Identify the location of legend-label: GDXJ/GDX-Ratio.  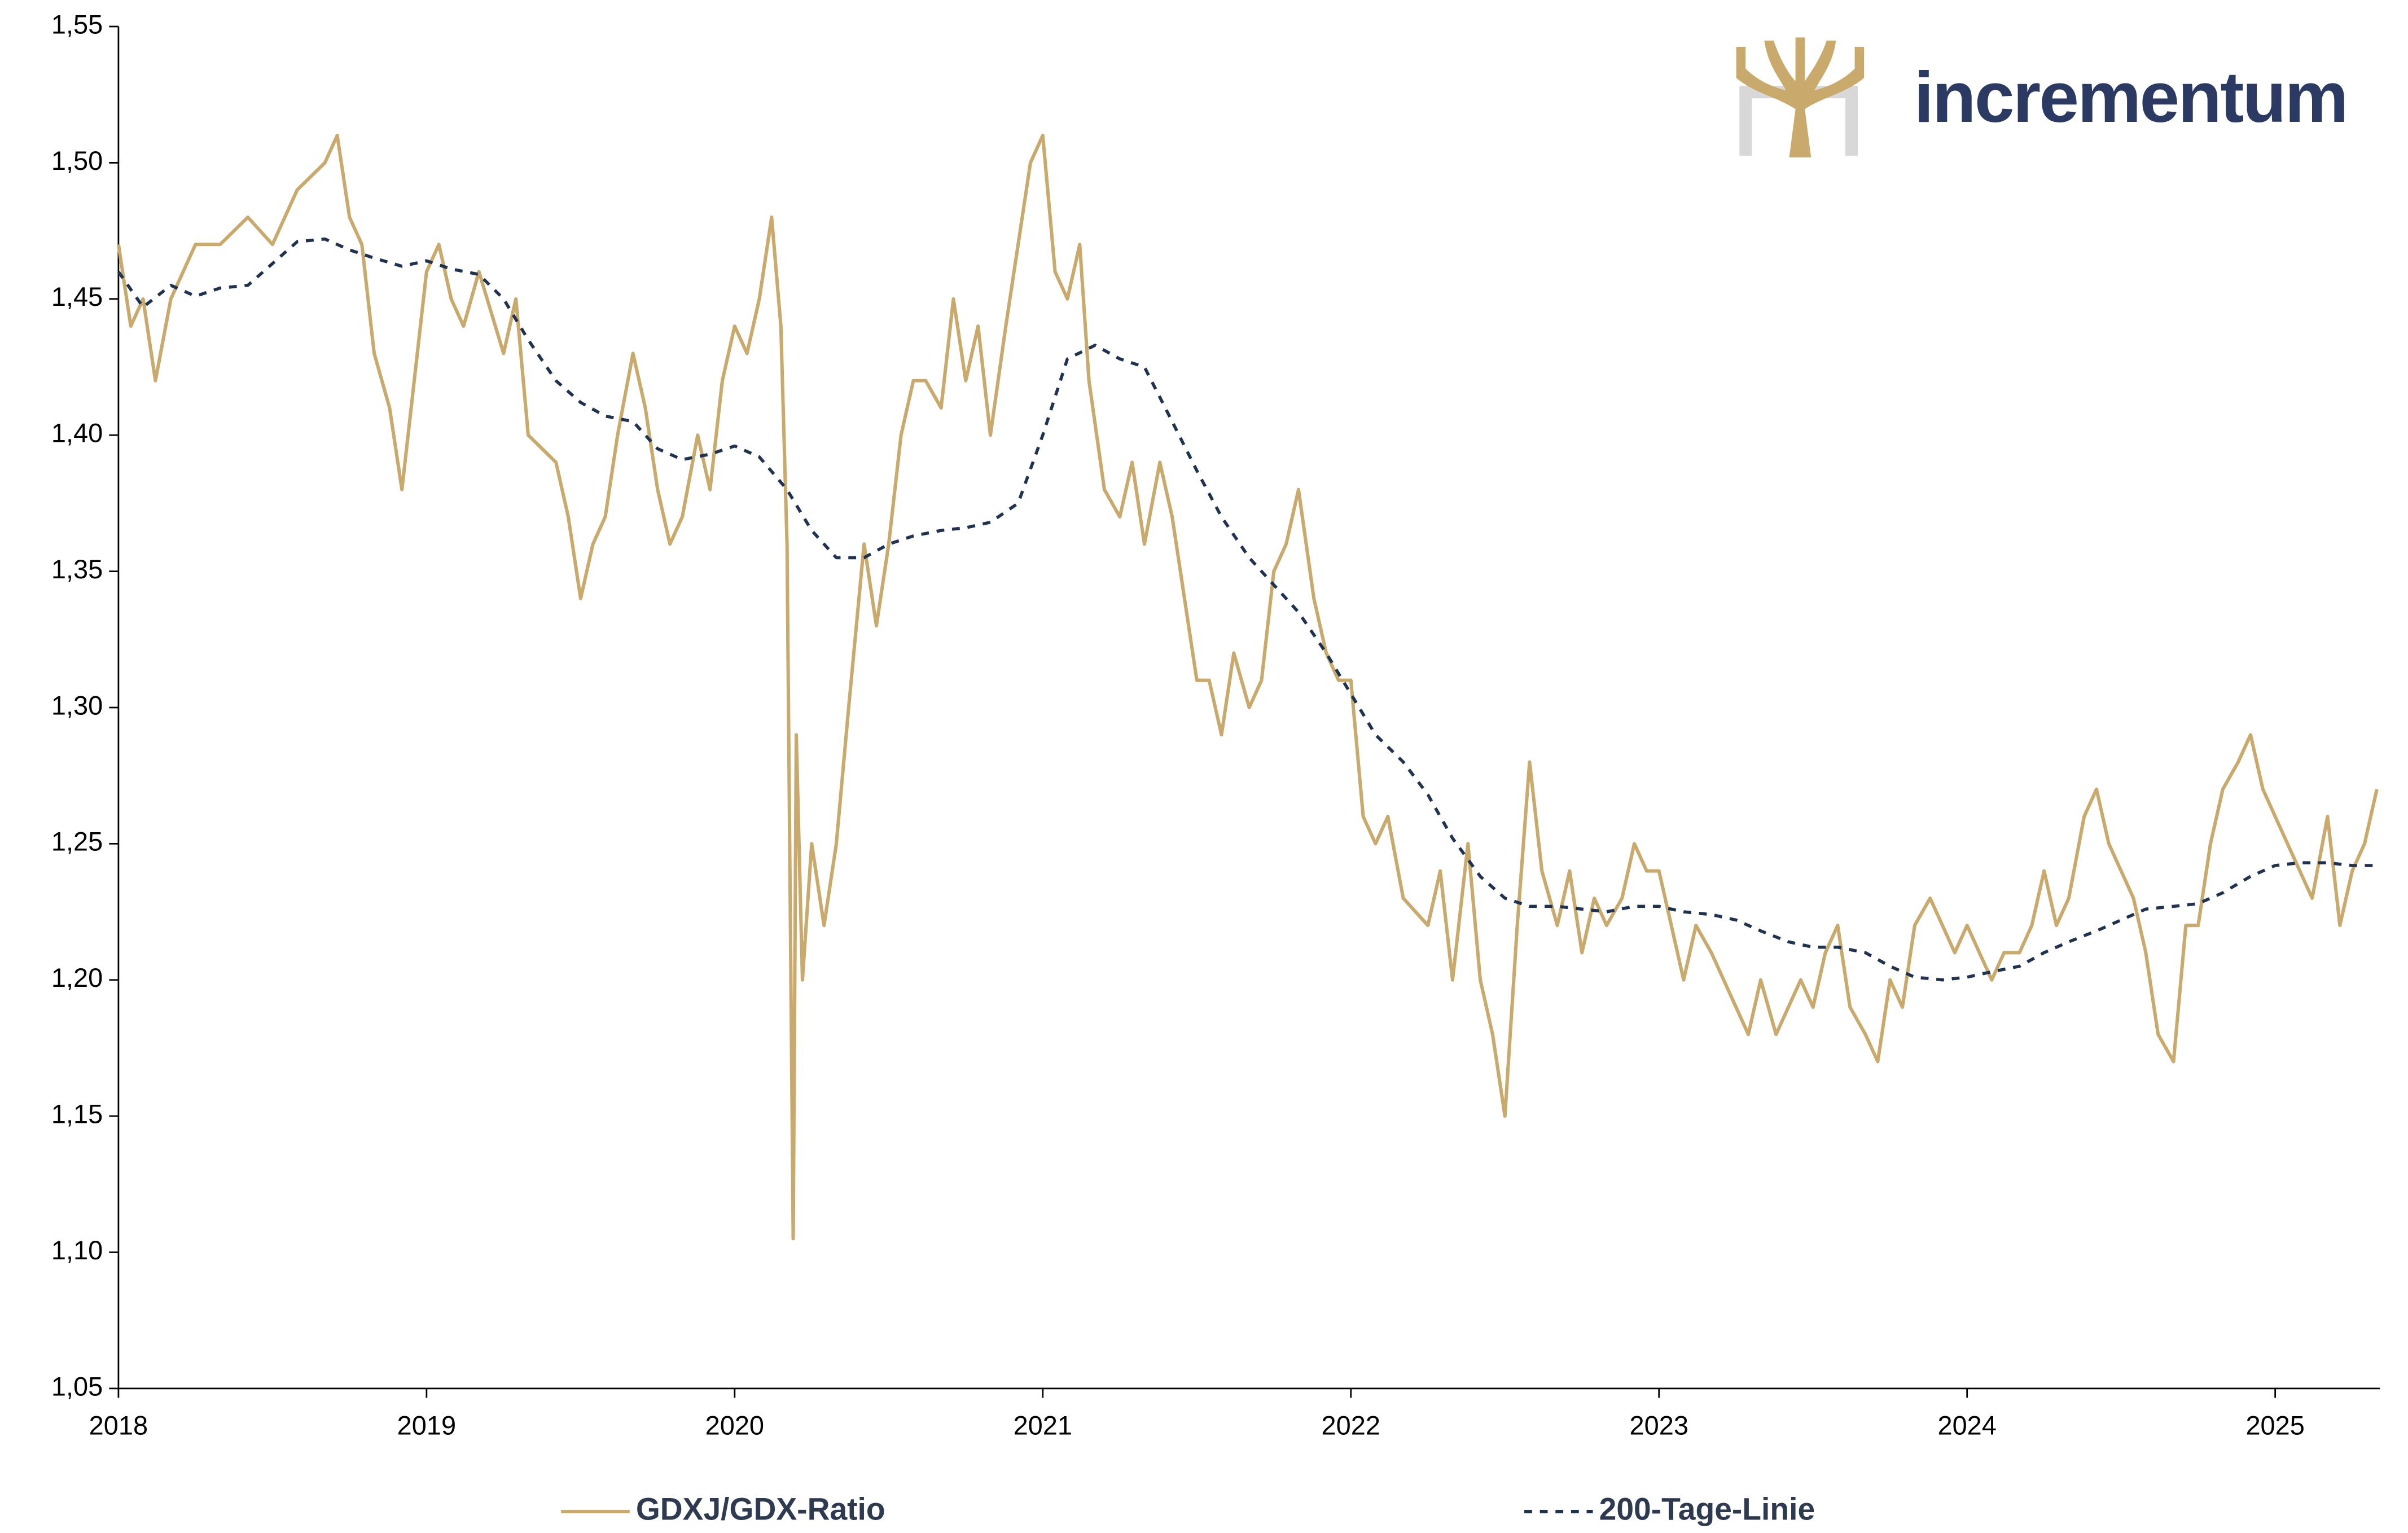
(761, 1509).